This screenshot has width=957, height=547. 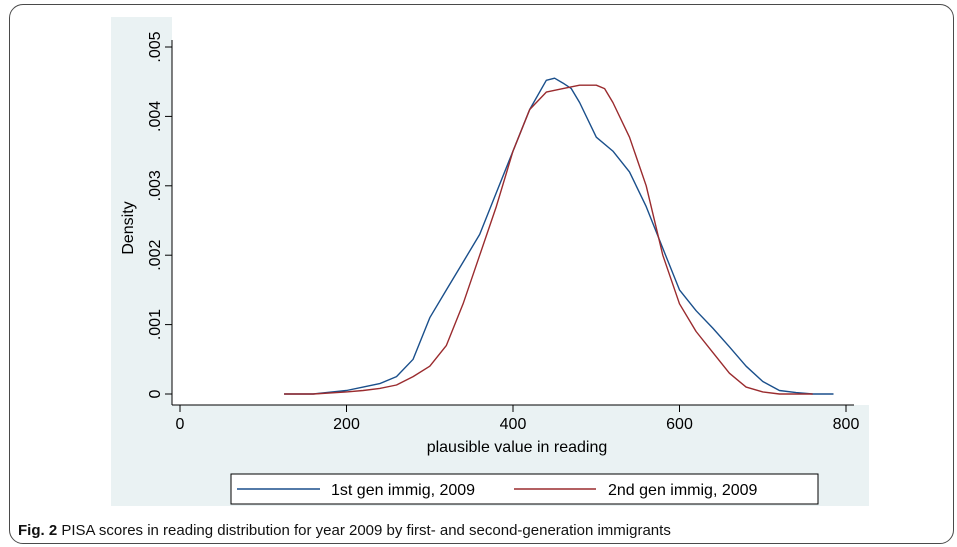 I want to click on y-tick-label: .001, so click(x=155, y=324).